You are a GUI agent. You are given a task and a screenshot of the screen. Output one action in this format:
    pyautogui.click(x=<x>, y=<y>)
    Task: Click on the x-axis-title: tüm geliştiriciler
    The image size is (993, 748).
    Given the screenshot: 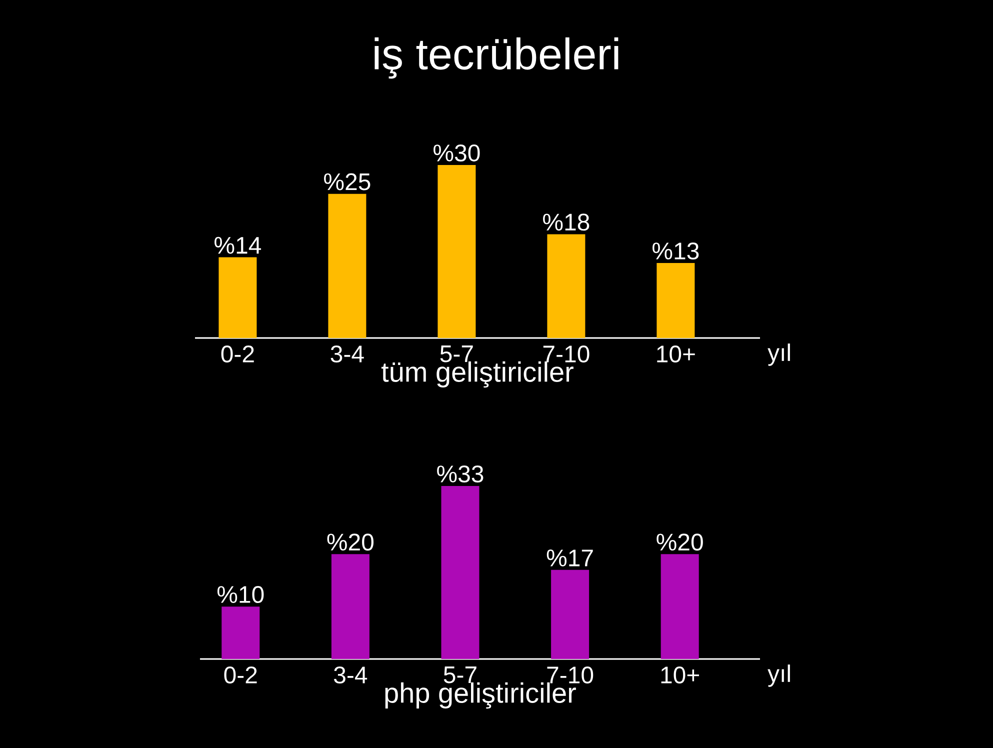 What is the action you would take?
    pyautogui.click(x=477, y=374)
    